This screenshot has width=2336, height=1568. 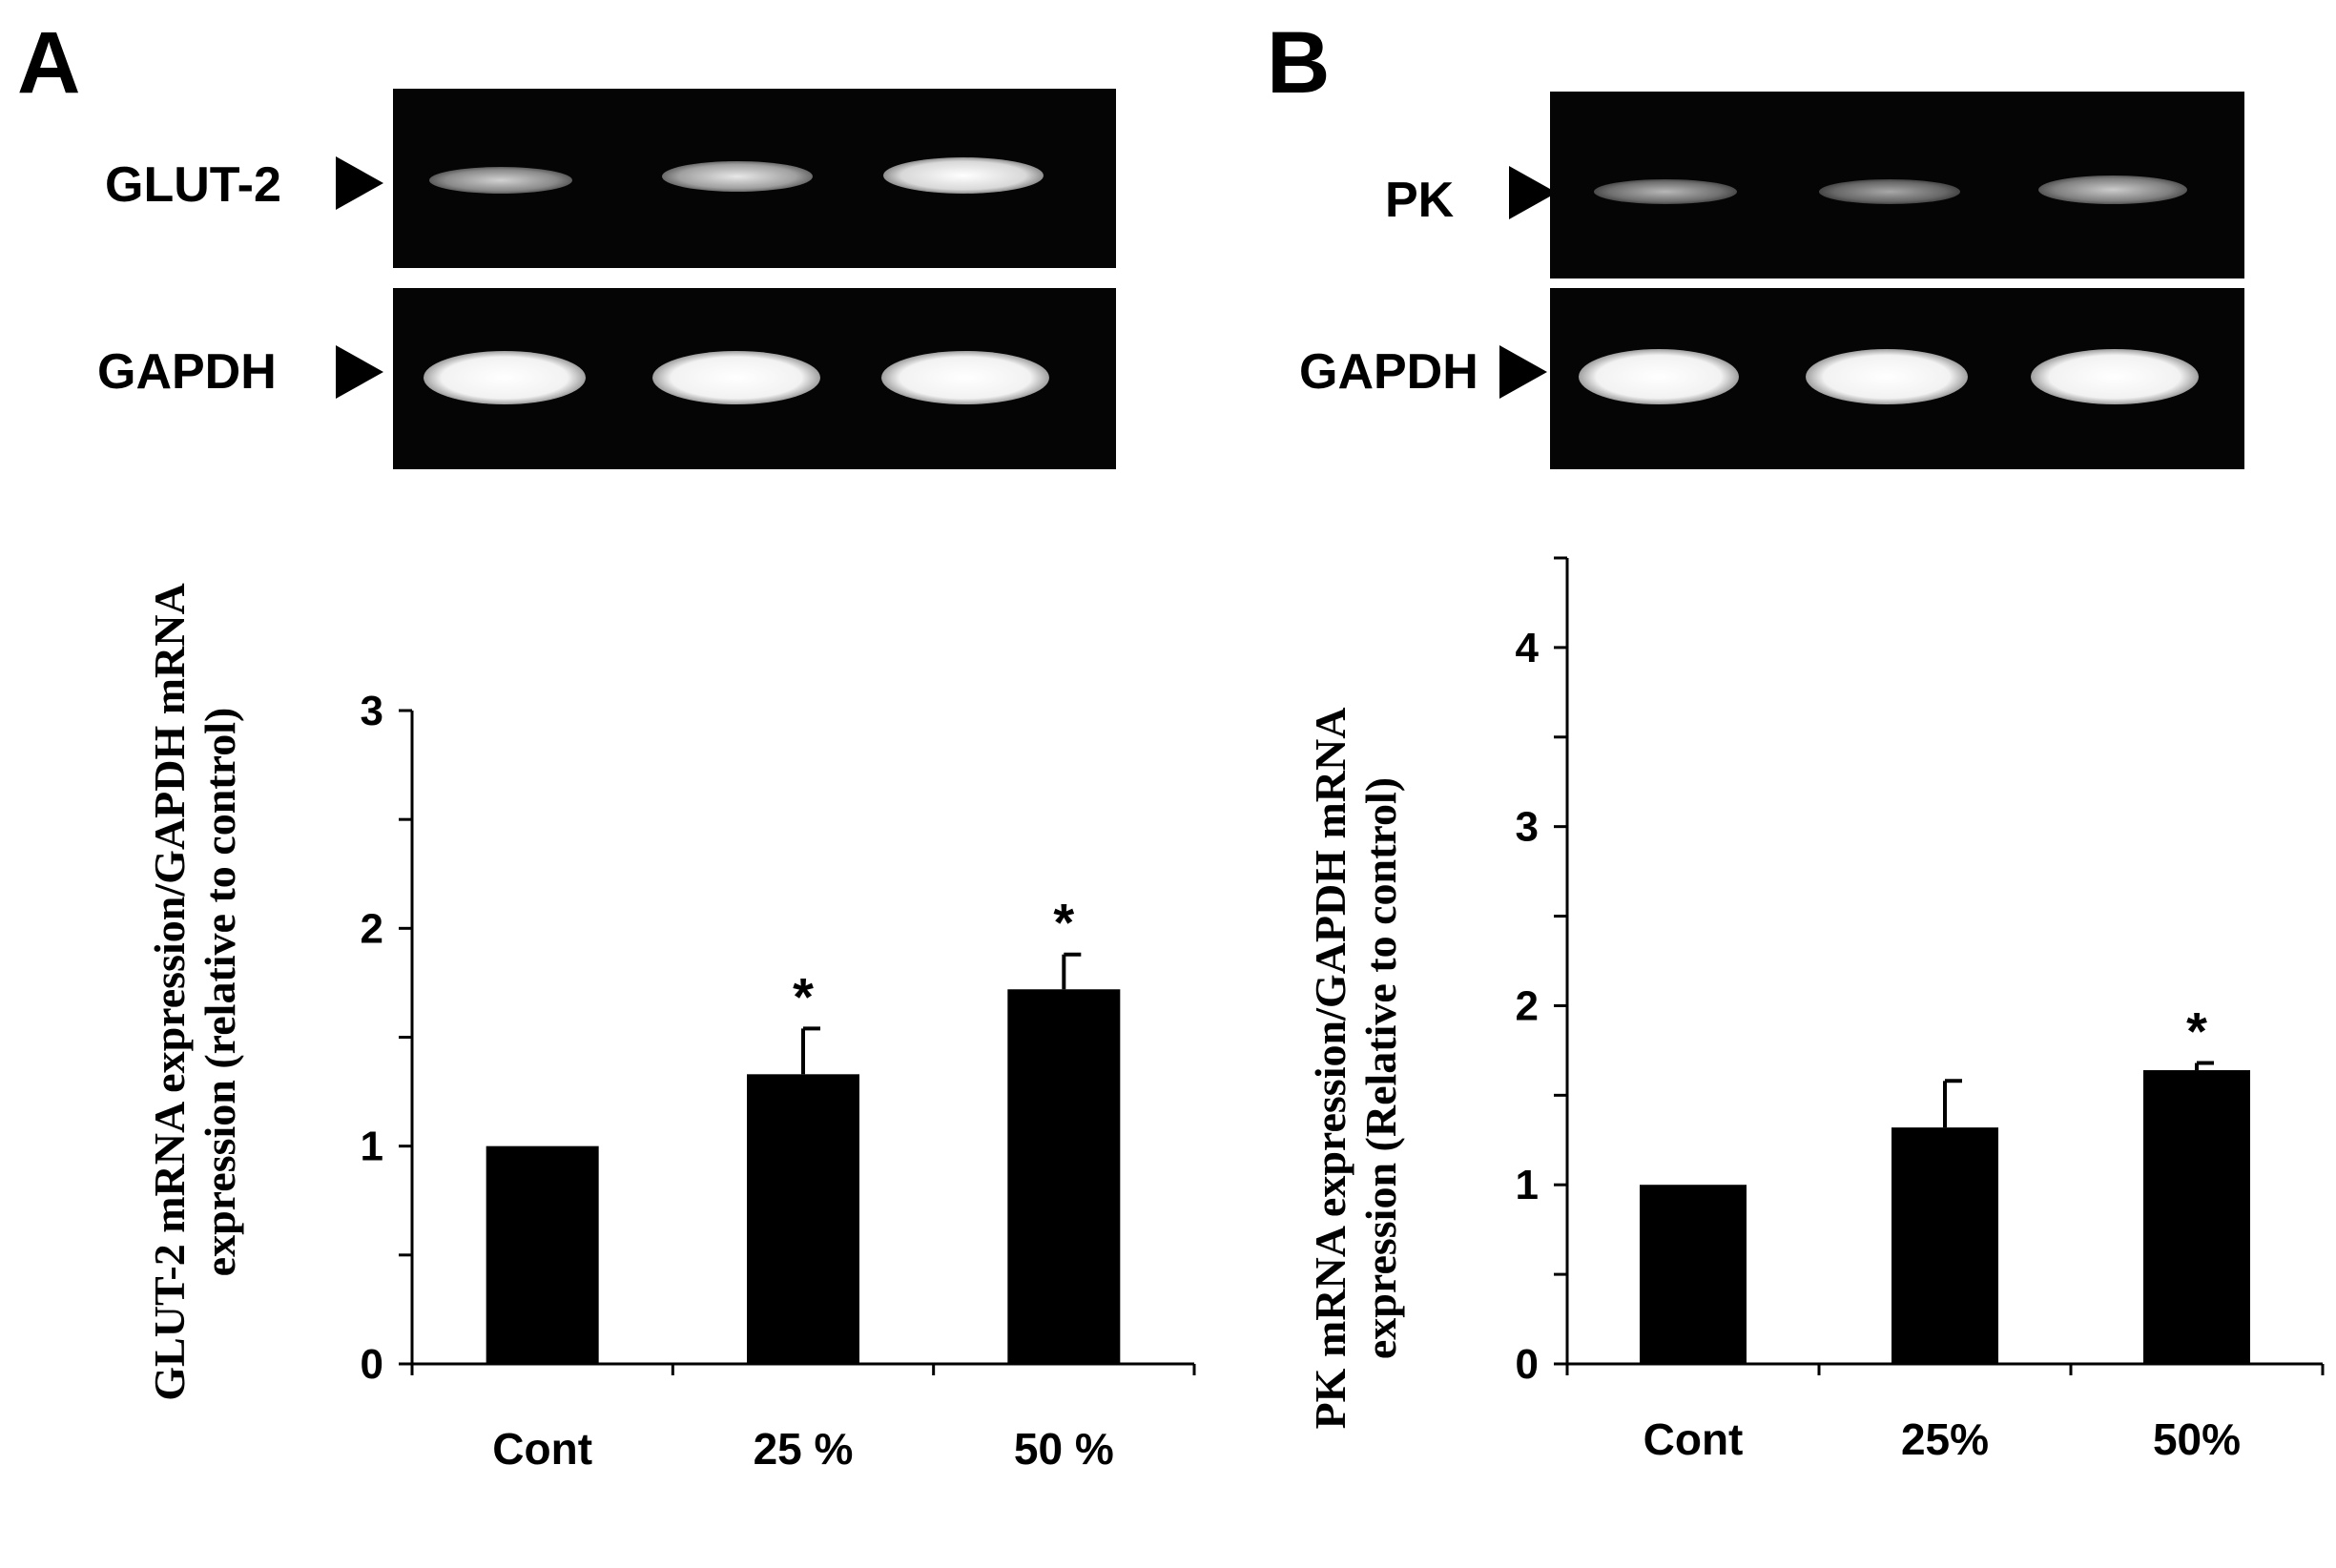 What do you see at coordinates (372, 711) in the screenshot?
I see `chart-a-y-tick-label: 3` at bounding box center [372, 711].